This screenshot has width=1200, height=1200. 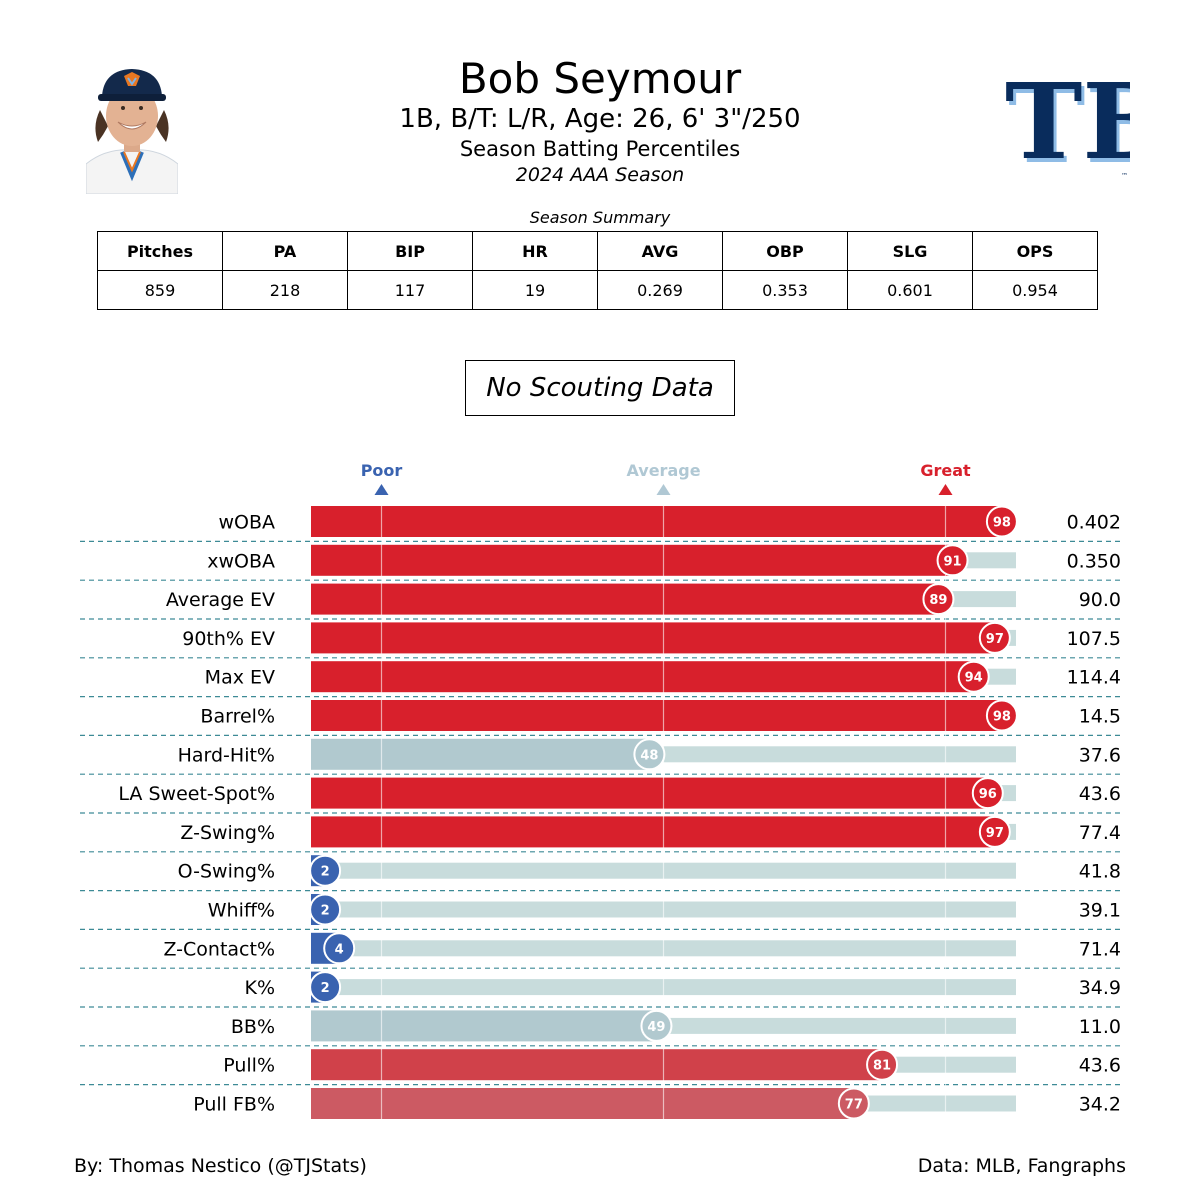 I want to click on metric-label: Z-Contact%, so click(x=219, y=949).